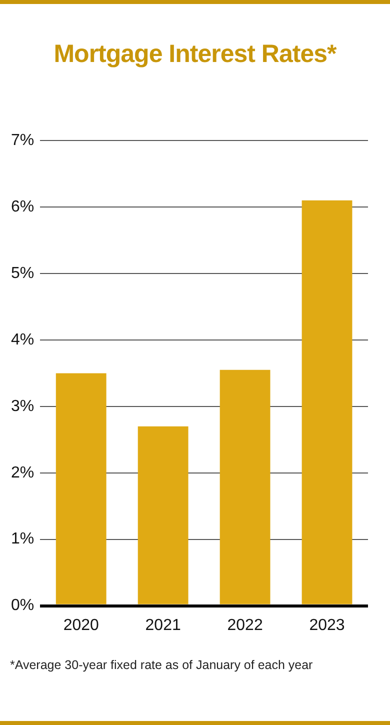 This screenshot has width=390, height=725. I want to click on y-tick-label: 4%, so click(22, 339).